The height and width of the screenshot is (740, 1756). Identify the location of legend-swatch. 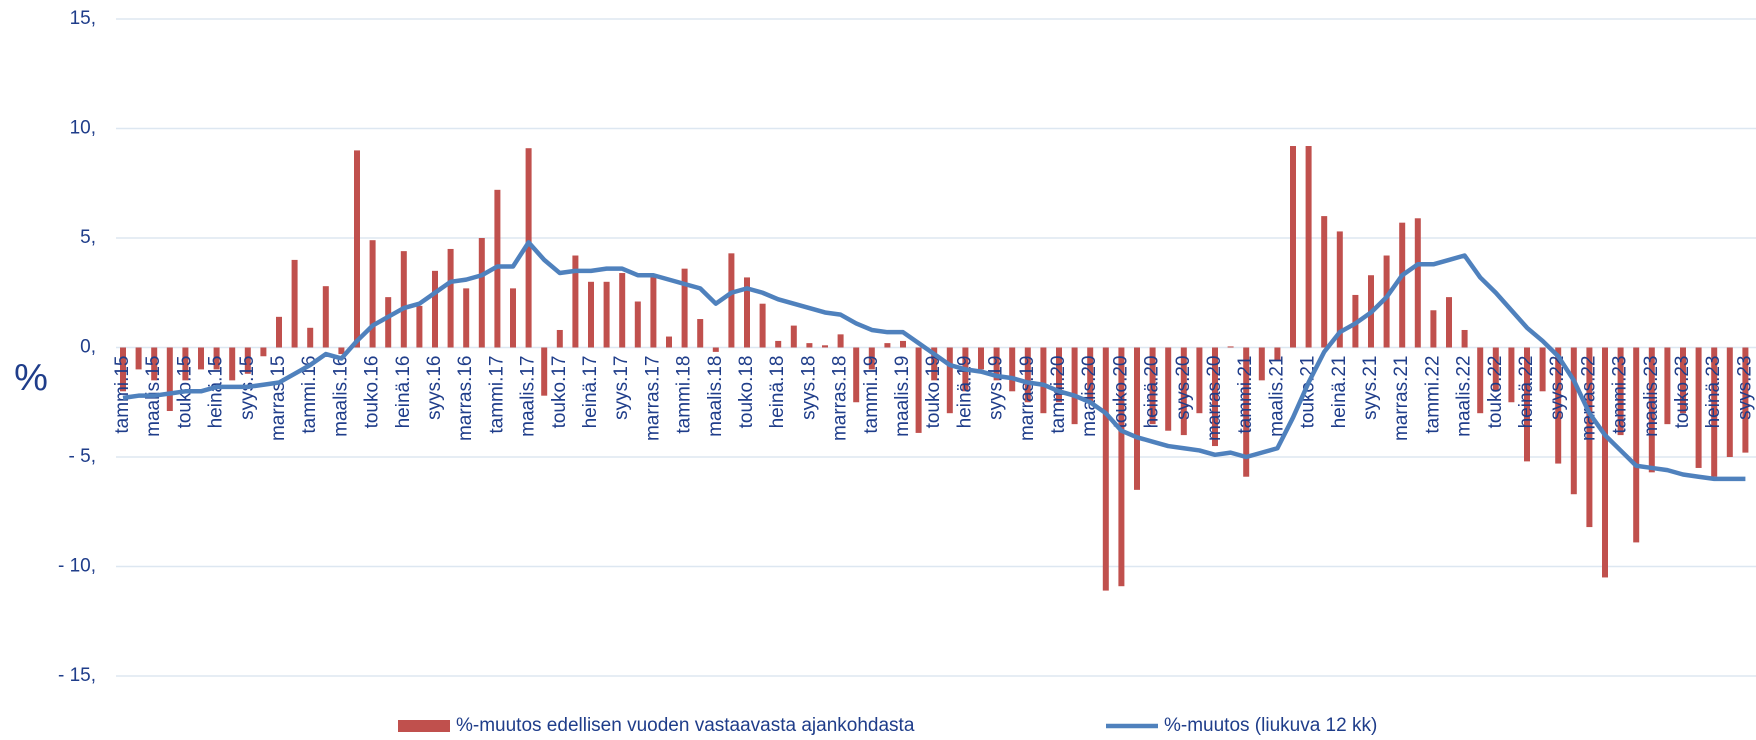
(424, 726).